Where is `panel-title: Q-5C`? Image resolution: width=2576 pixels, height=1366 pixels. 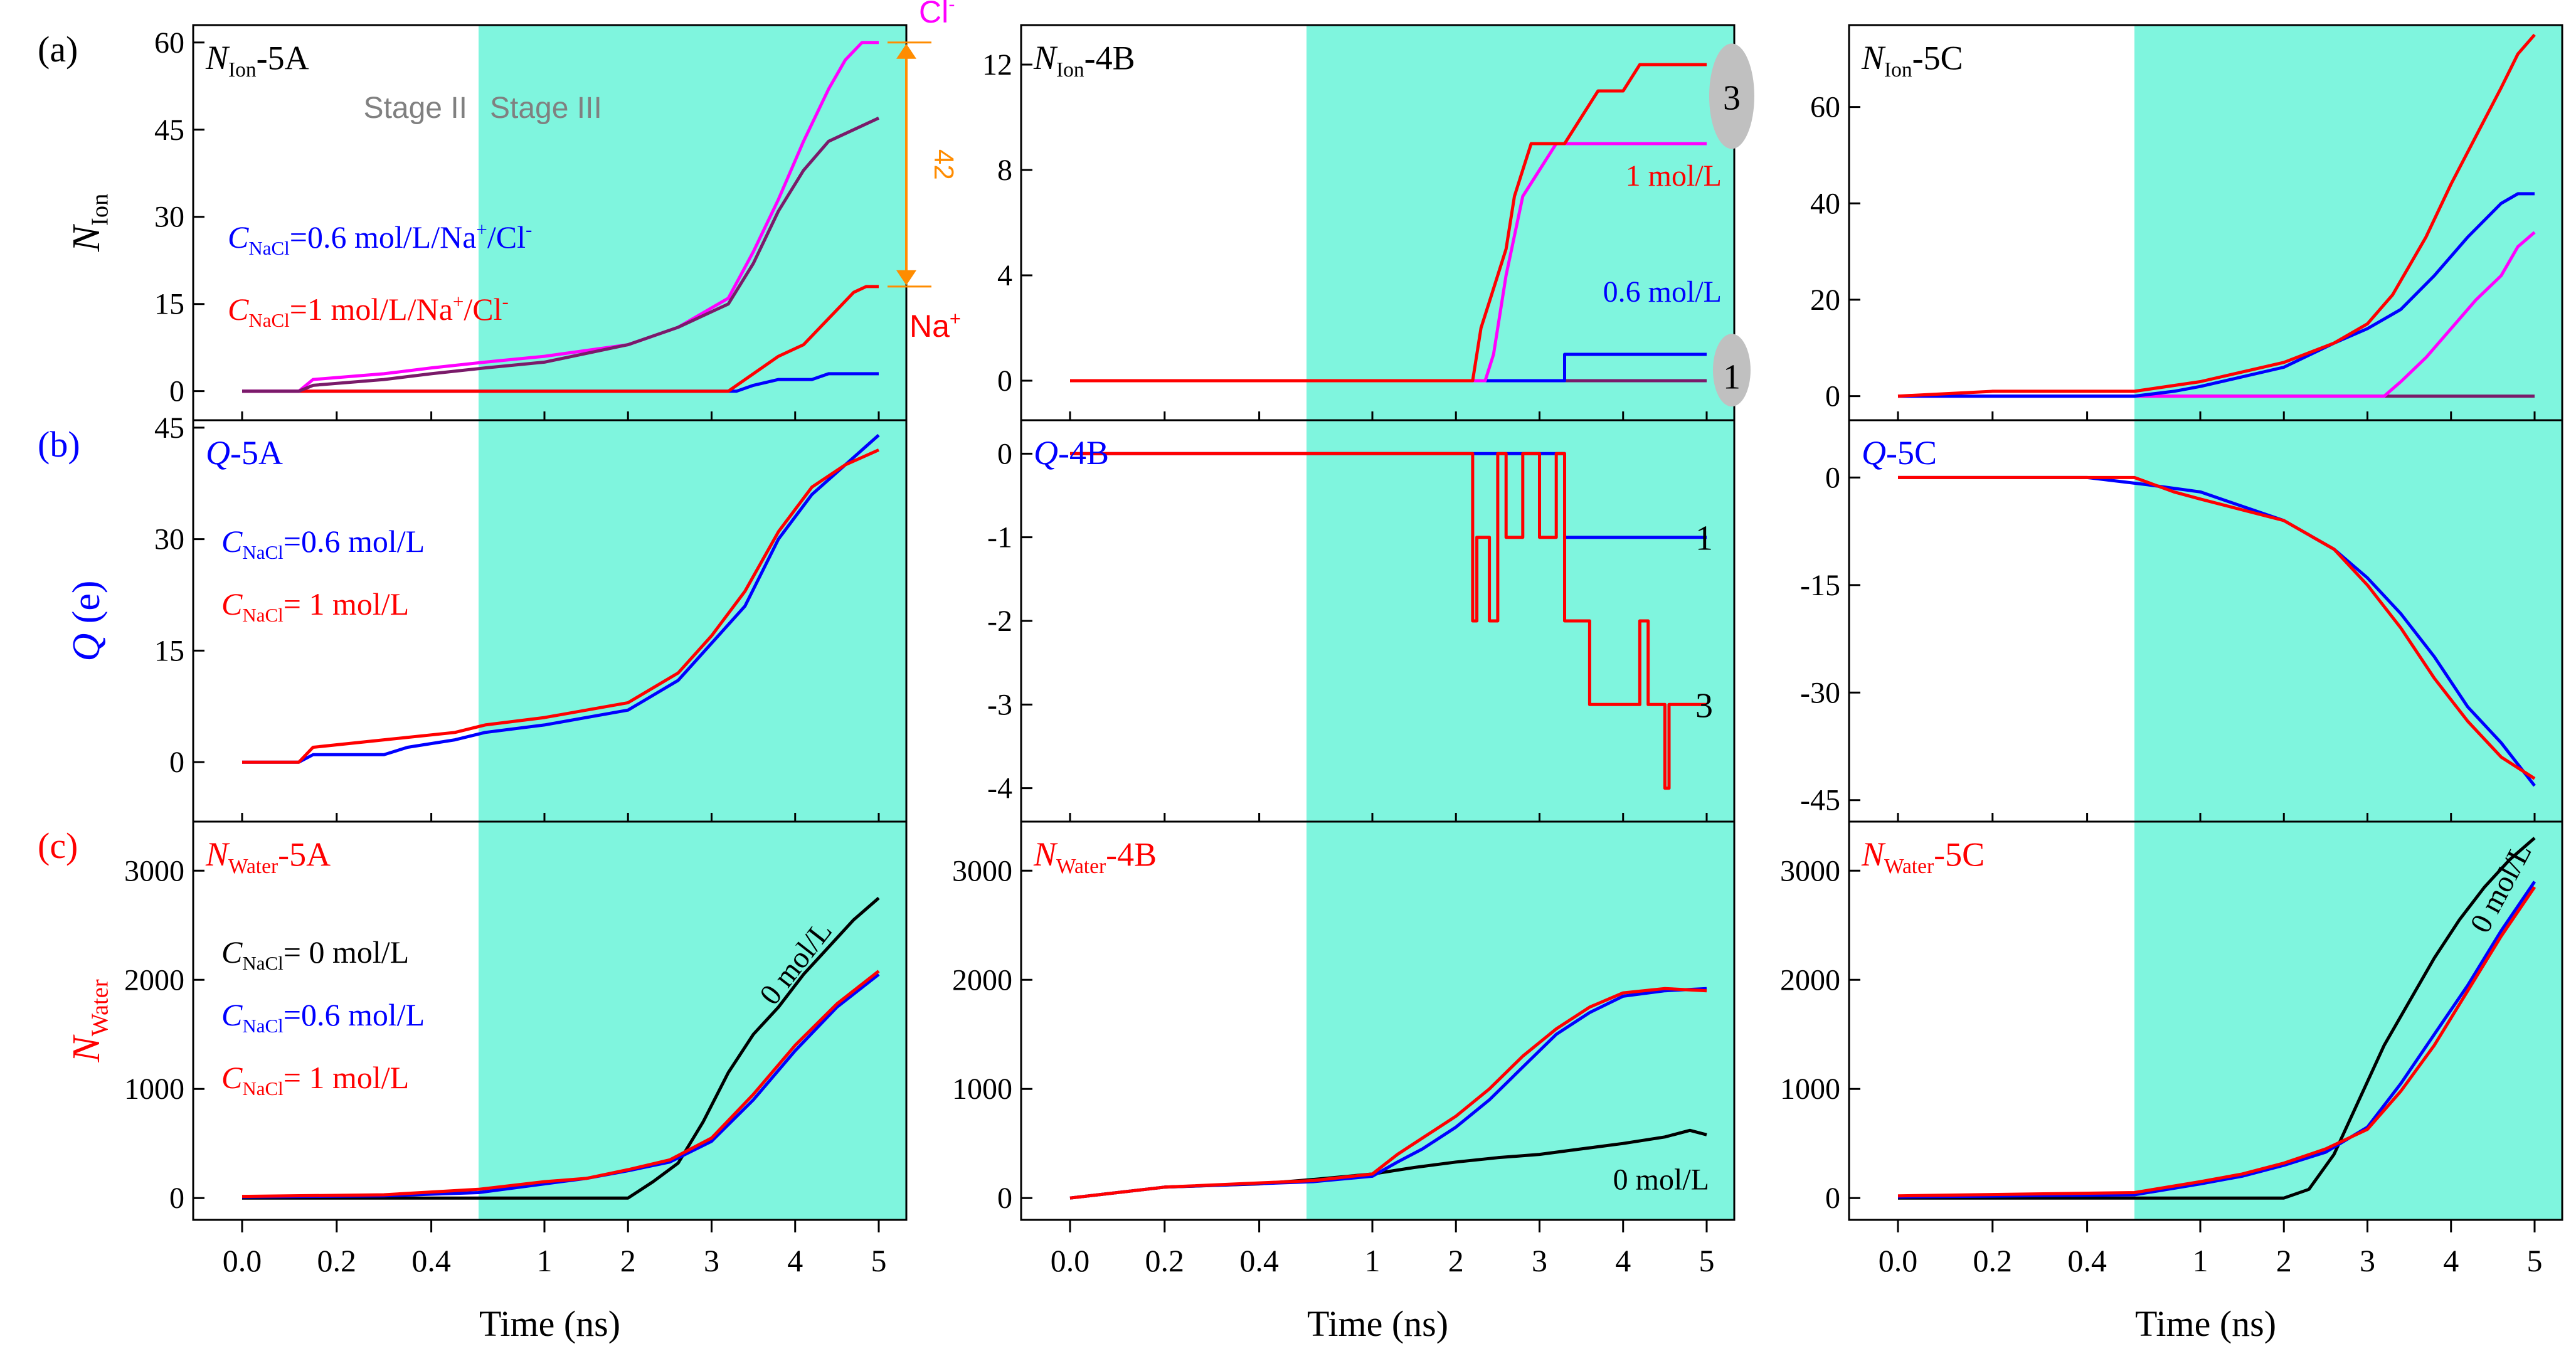 panel-title: Q-5C is located at coordinates (1899, 453).